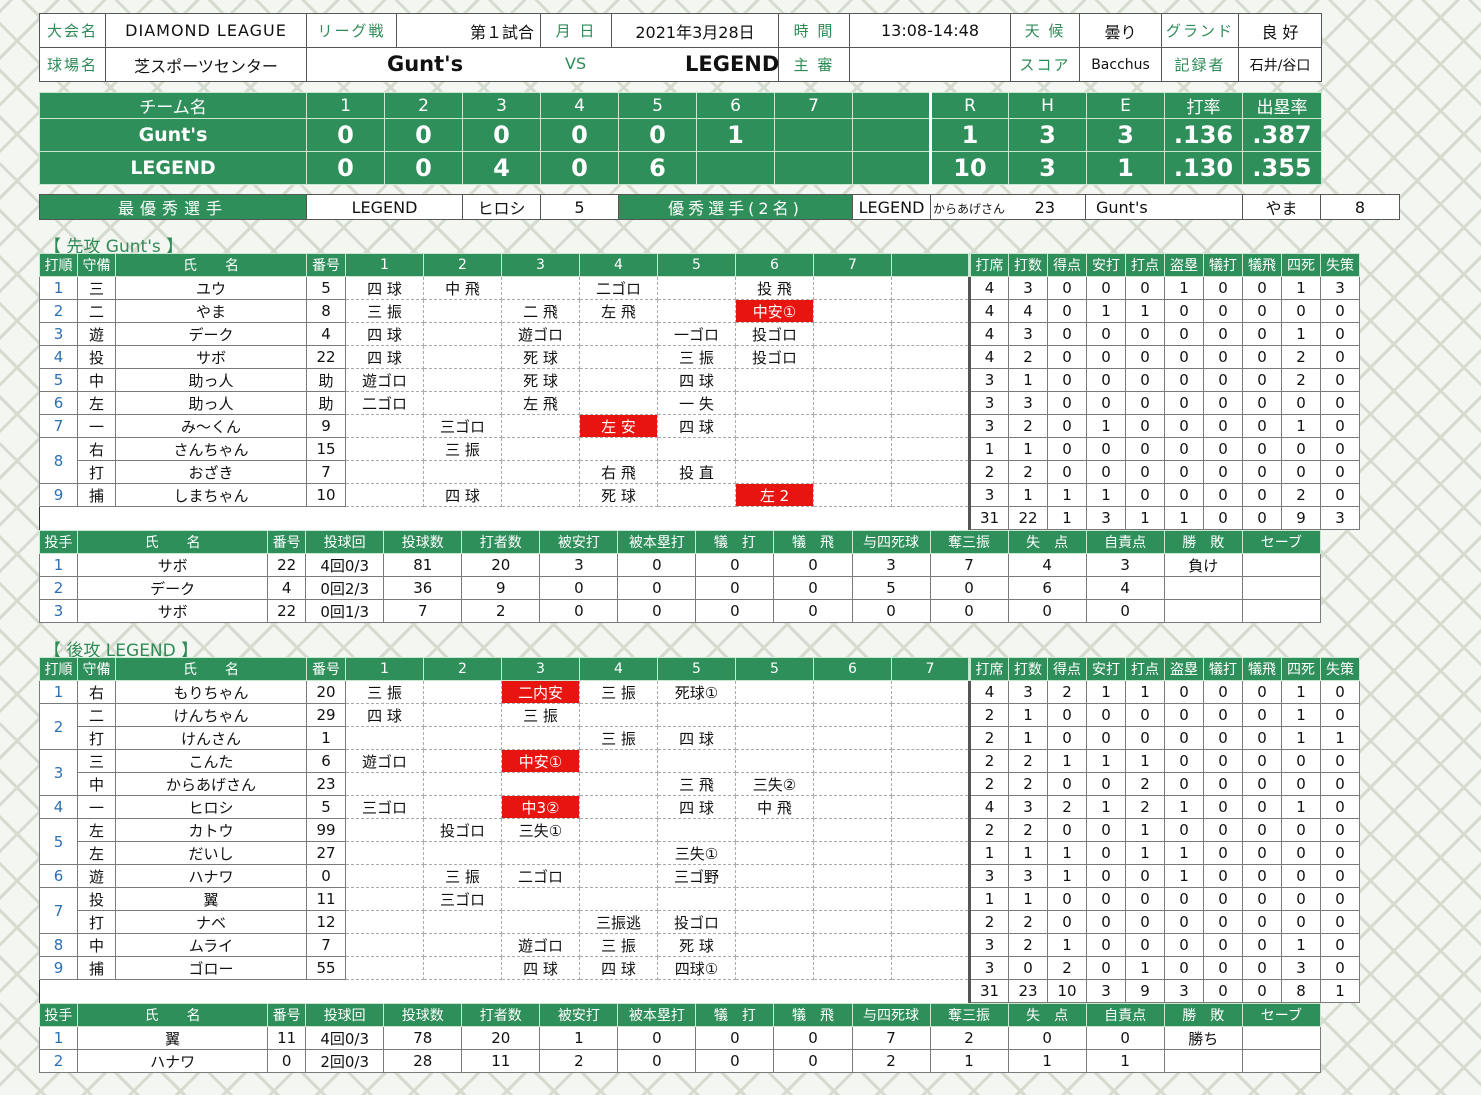 This screenshot has height=1095, width=1481. Describe the element at coordinates (1281, 542) in the screenshot. I see `pitching-header: セーブ` at that location.